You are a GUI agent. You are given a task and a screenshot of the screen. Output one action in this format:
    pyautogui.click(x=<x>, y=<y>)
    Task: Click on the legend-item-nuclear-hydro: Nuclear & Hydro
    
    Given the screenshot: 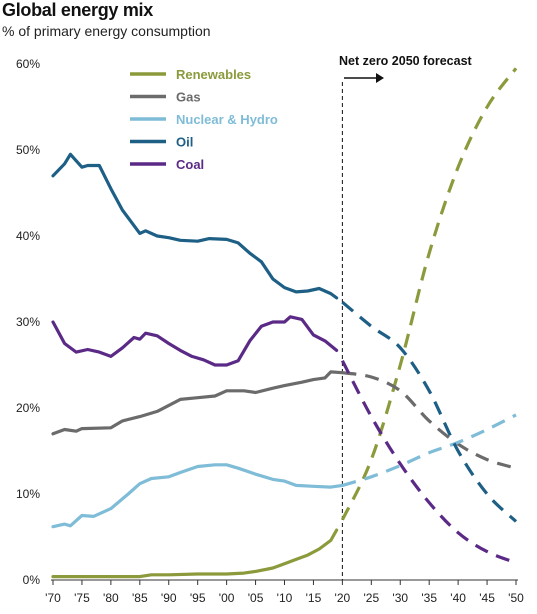 What is the action you would take?
    pyautogui.click(x=204, y=119)
    